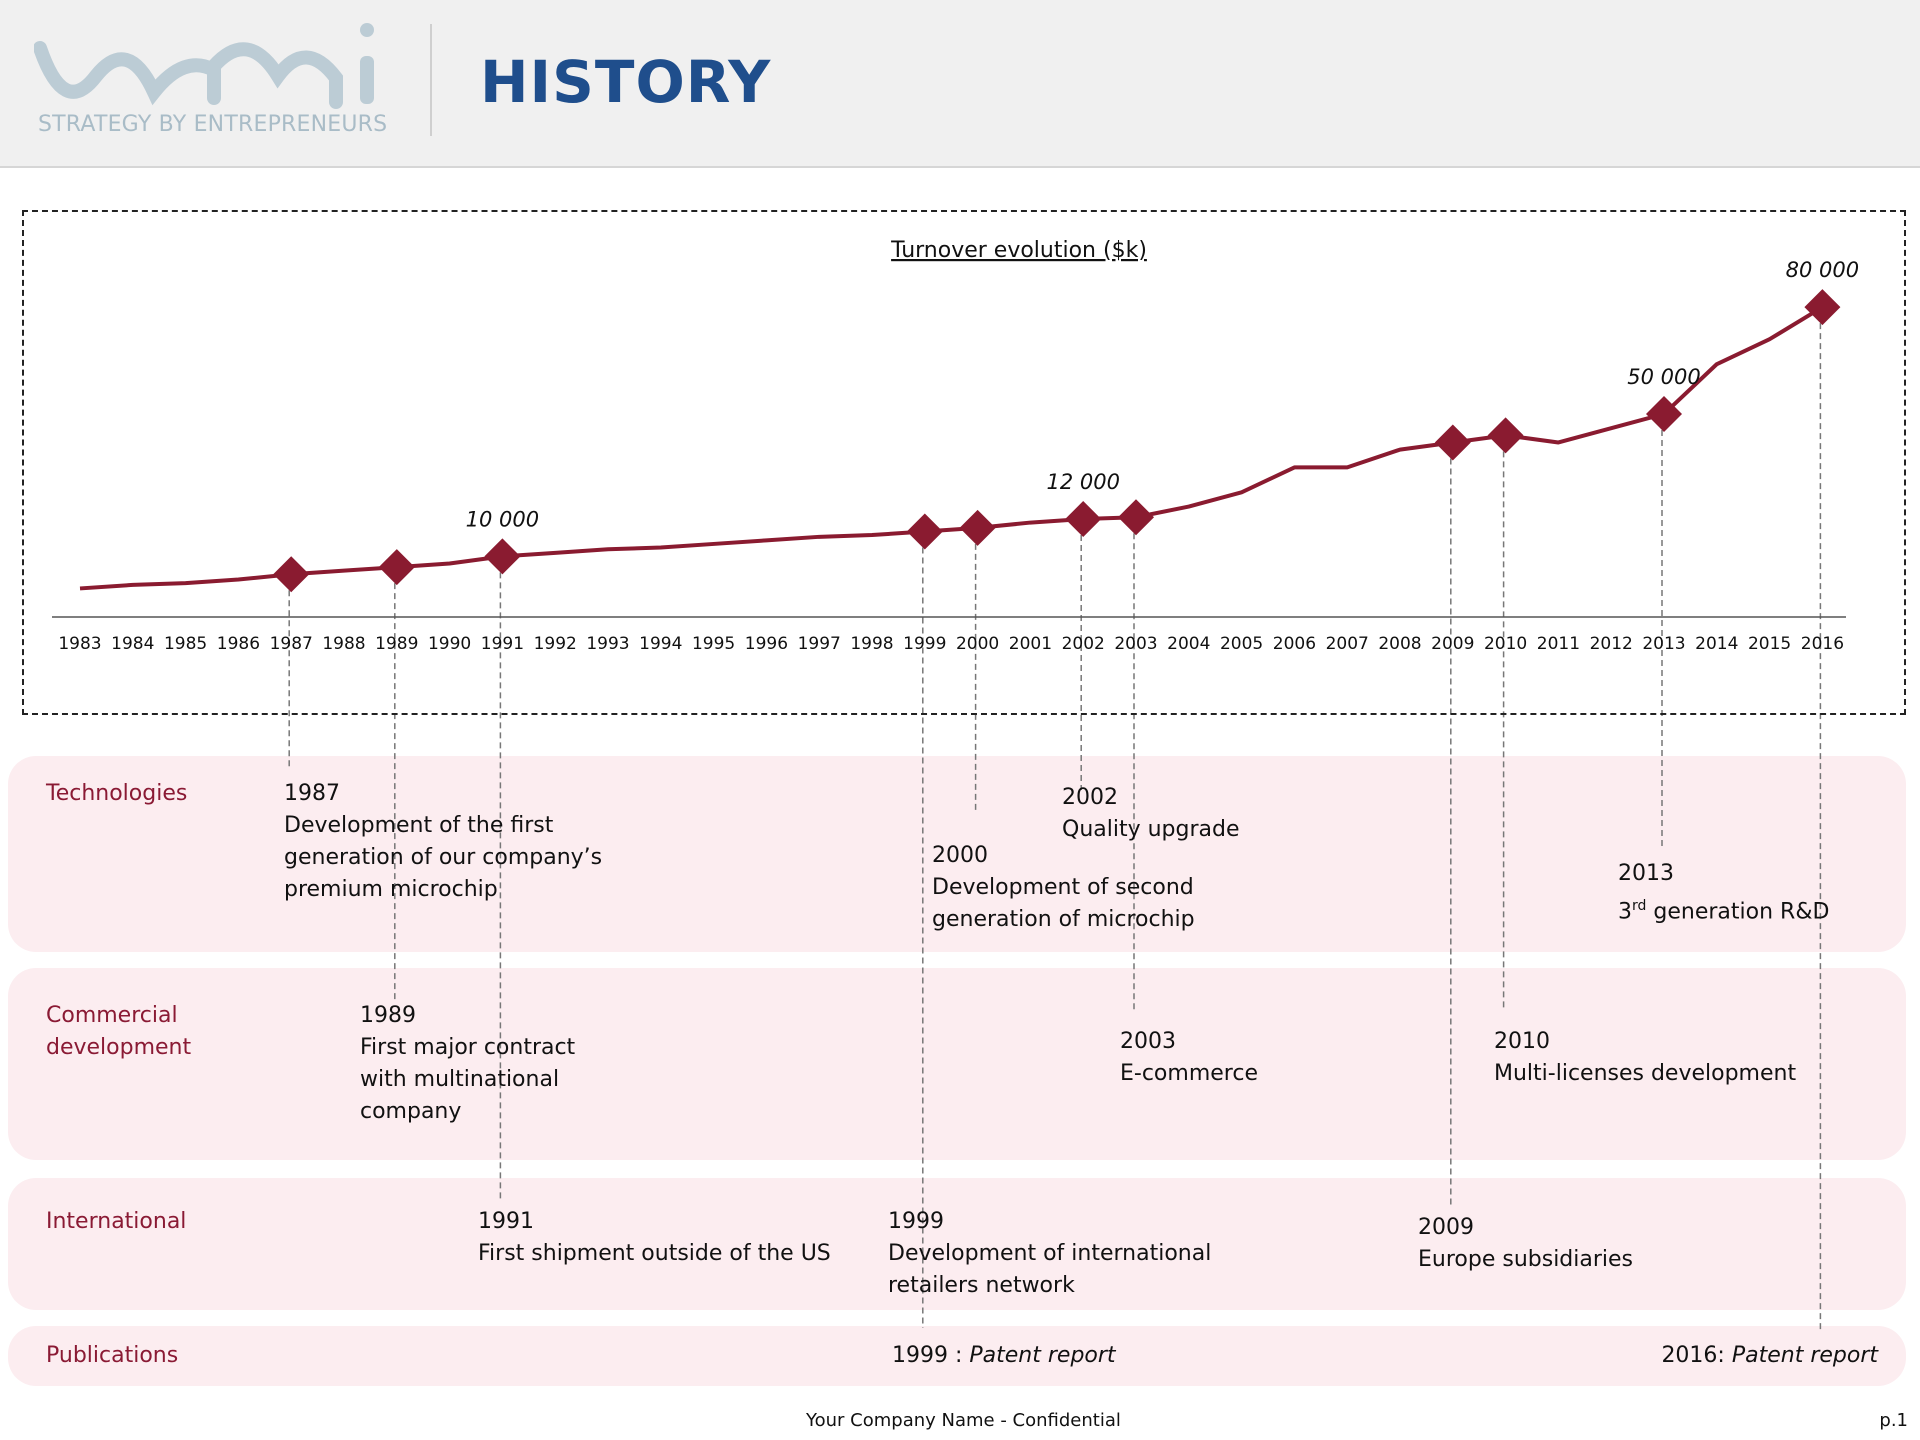 The height and width of the screenshot is (1440, 1920). Describe the element at coordinates (460, 1079) in the screenshot. I see `event-text: with multinational` at that location.